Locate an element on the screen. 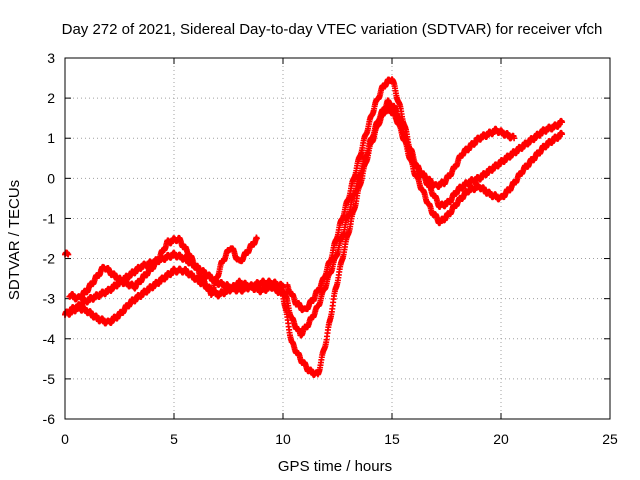  x-tick-label: 25 is located at coordinates (610, 439).